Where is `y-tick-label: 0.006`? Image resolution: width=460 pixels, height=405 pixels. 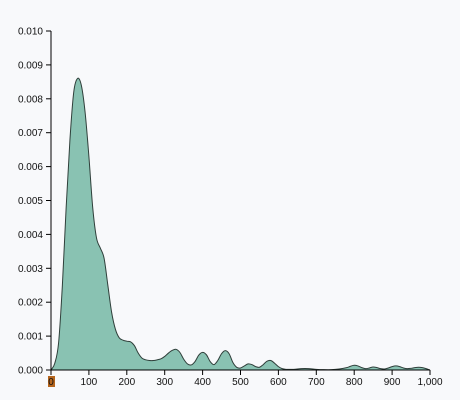 y-tick-label: 0.006 is located at coordinates (30, 167).